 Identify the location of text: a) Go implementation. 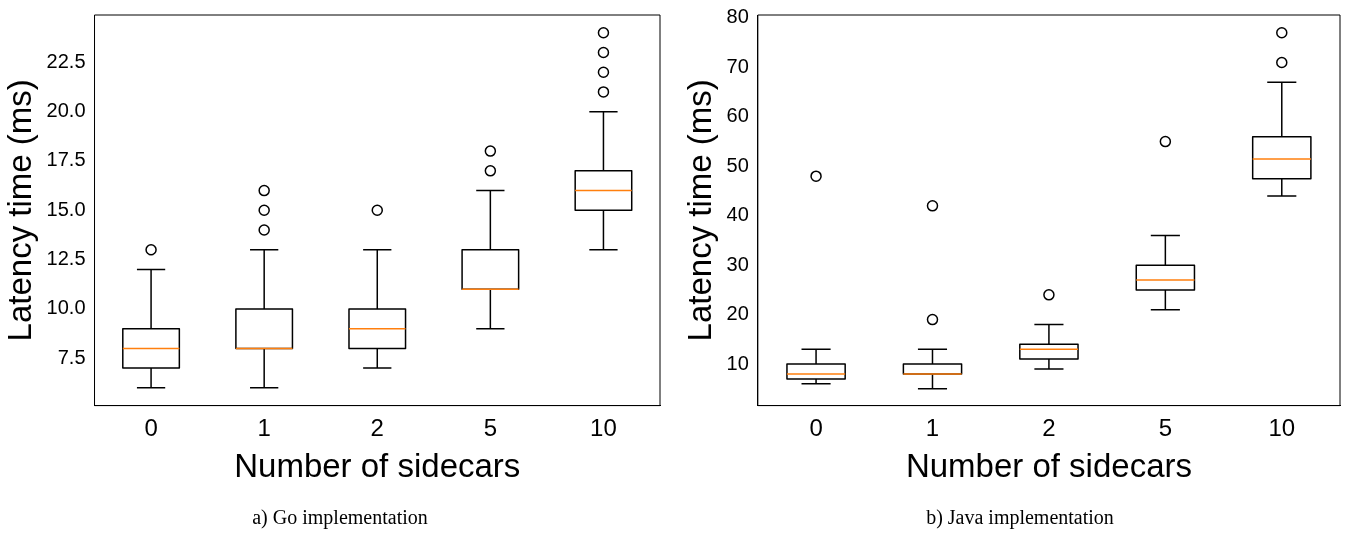
(340, 517).